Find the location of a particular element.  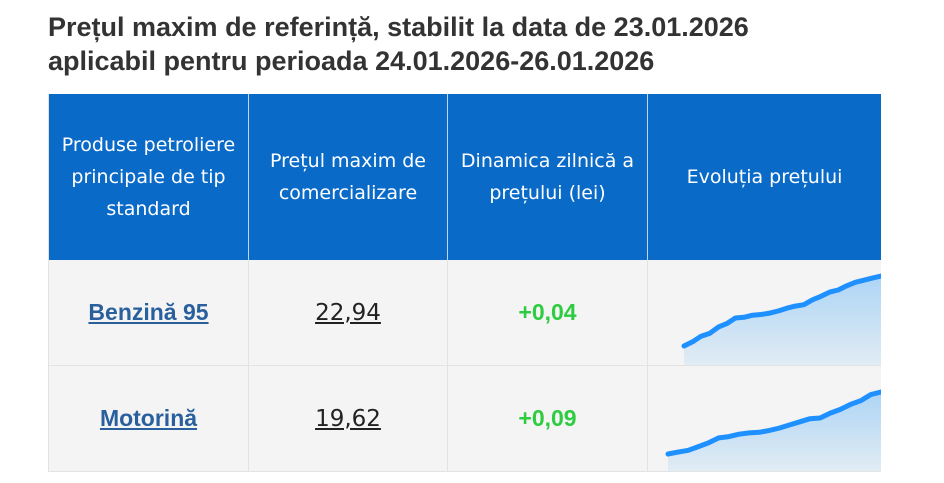

trend-area is located at coordinates (782, 320).